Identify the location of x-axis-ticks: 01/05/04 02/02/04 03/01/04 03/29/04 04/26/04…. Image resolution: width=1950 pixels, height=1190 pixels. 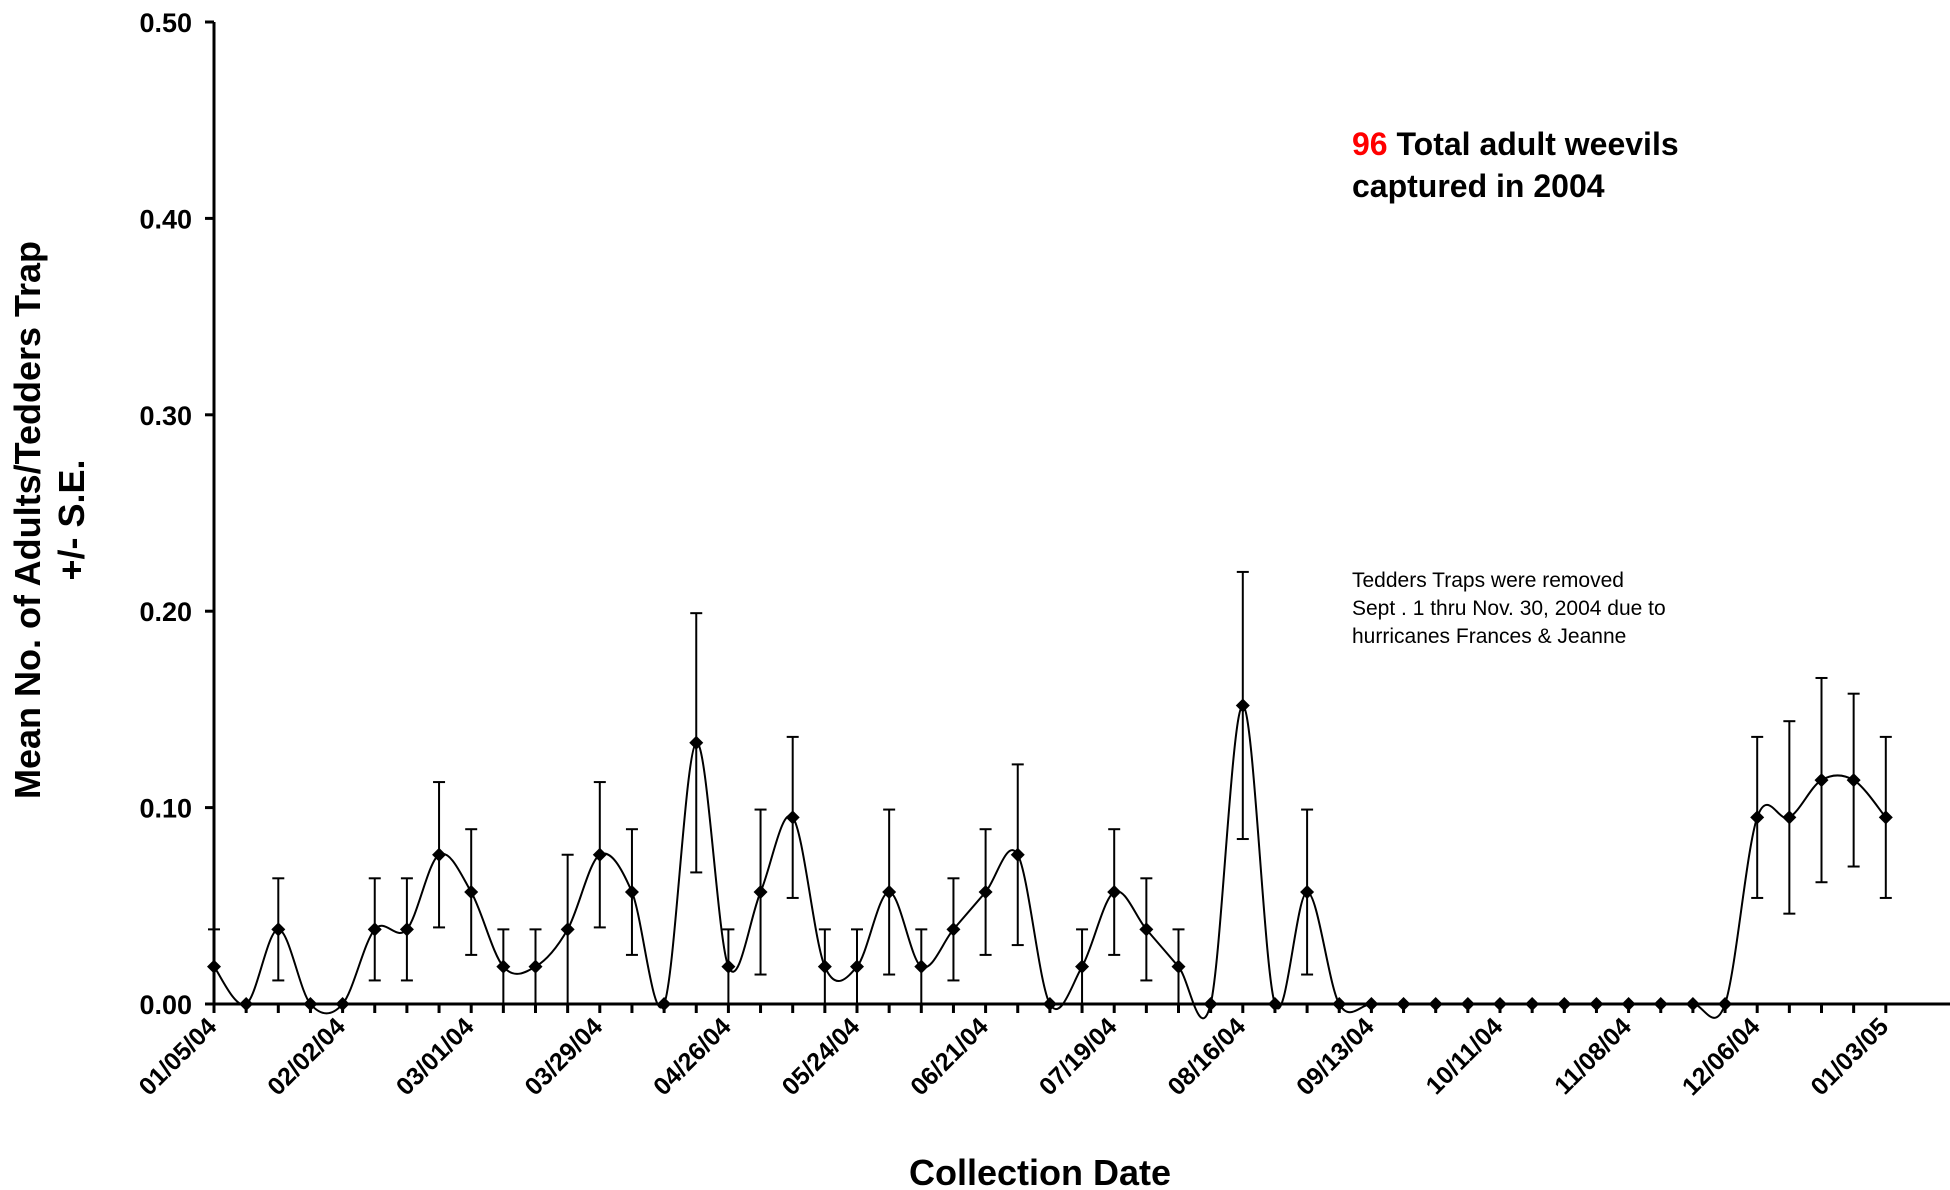
(1014, 1052).